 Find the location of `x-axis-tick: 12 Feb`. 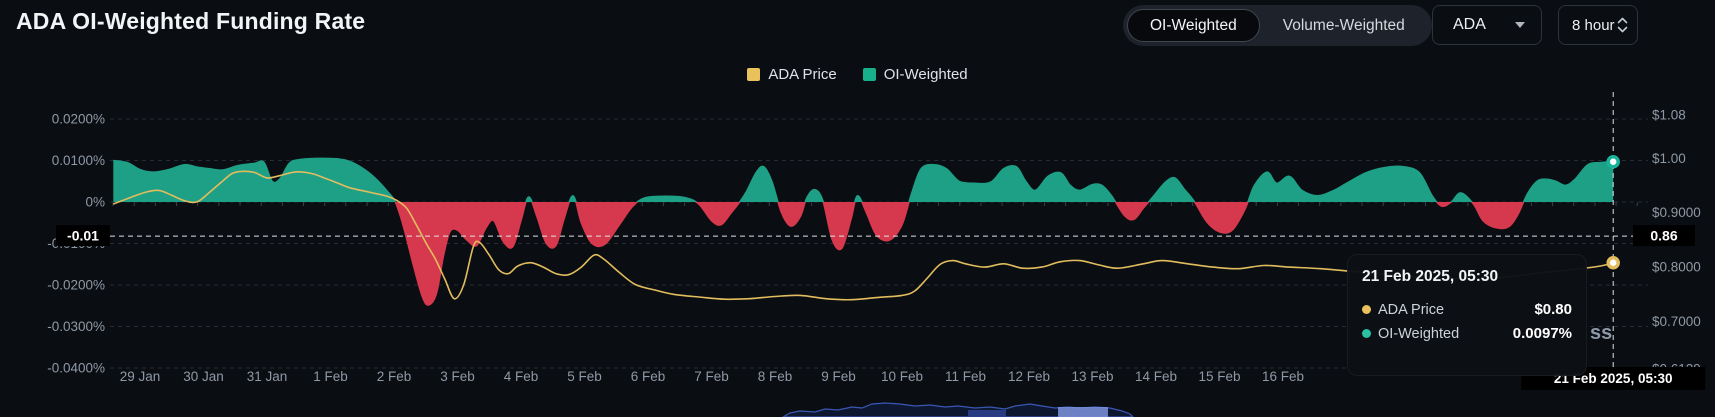

x-axis-tick: 12 Feb is located at coordinates (1029, 376).